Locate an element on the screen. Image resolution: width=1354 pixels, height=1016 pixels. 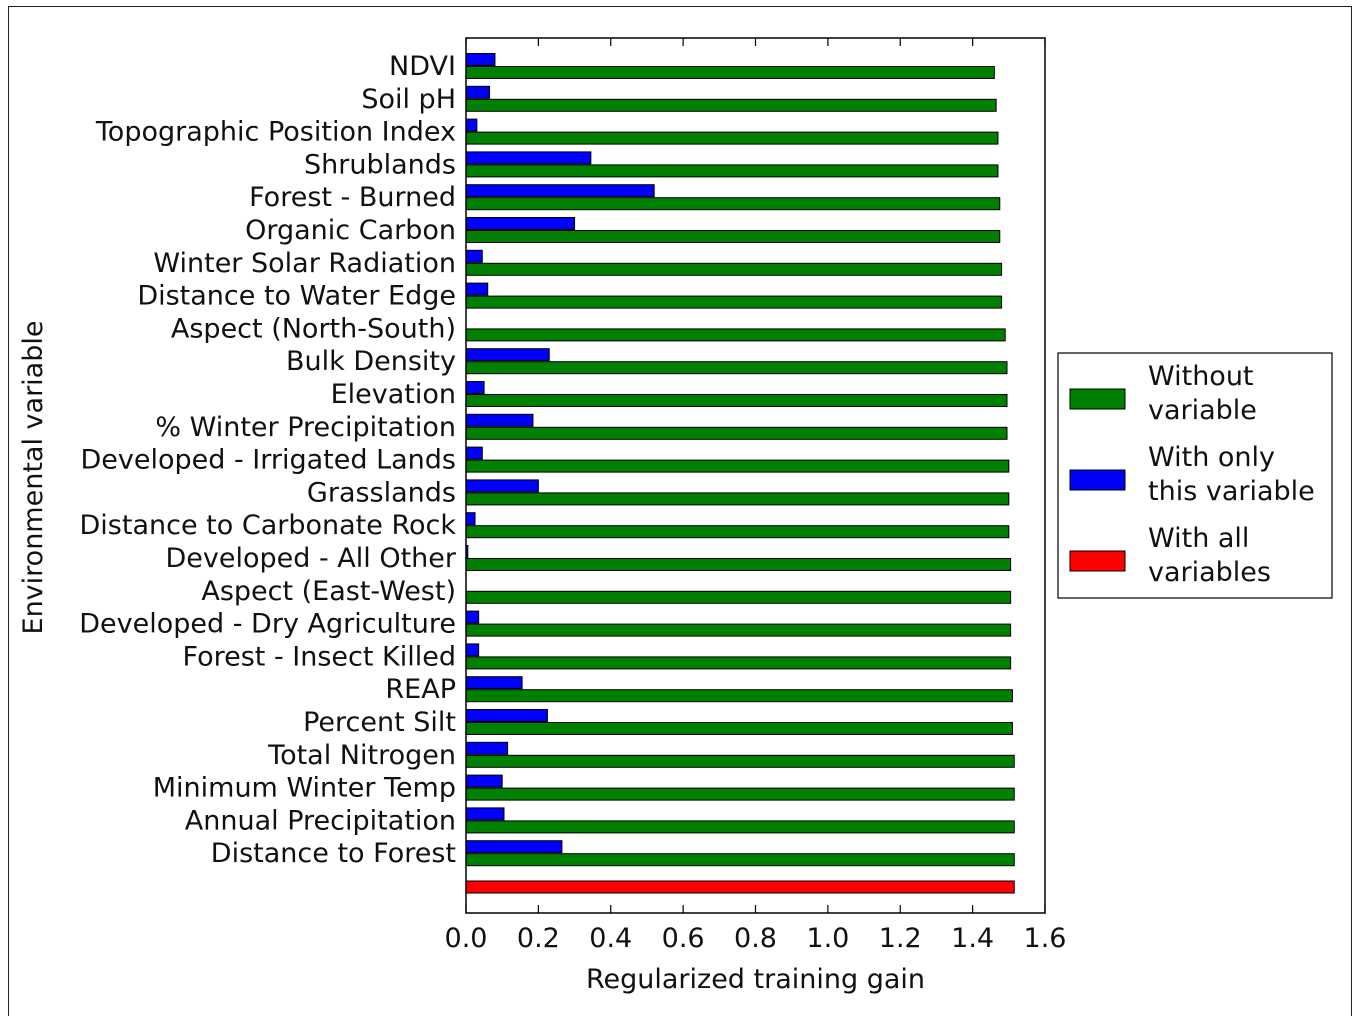
legend-label: variable is located at coordinates (1202, 410).